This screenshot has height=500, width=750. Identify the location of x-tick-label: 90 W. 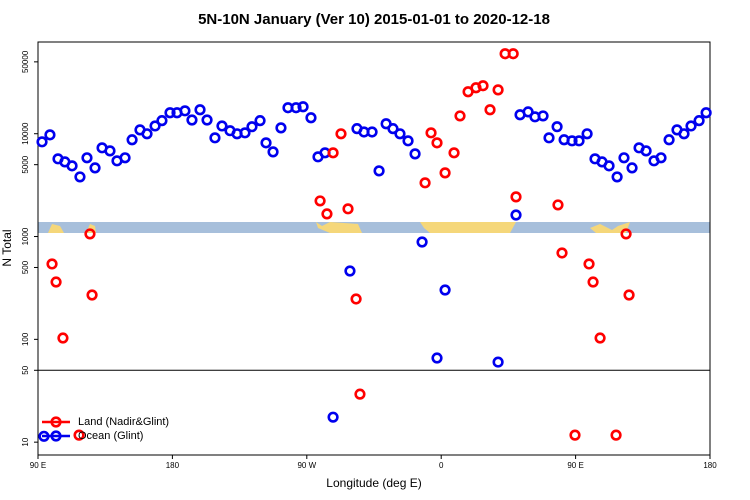
(306, 465).